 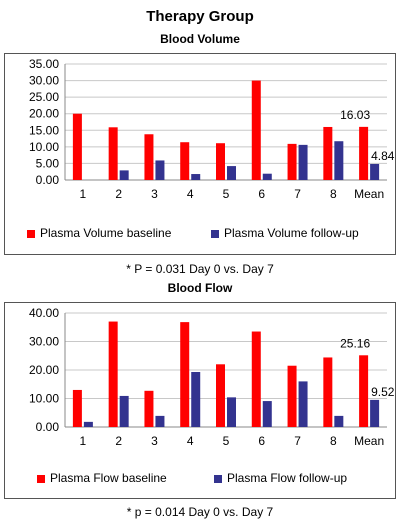 What do you see at coordinates (383, 156) in the screenshot?
I see `data-label-mean-followup: 4.84` at bounding box center [383, 156].